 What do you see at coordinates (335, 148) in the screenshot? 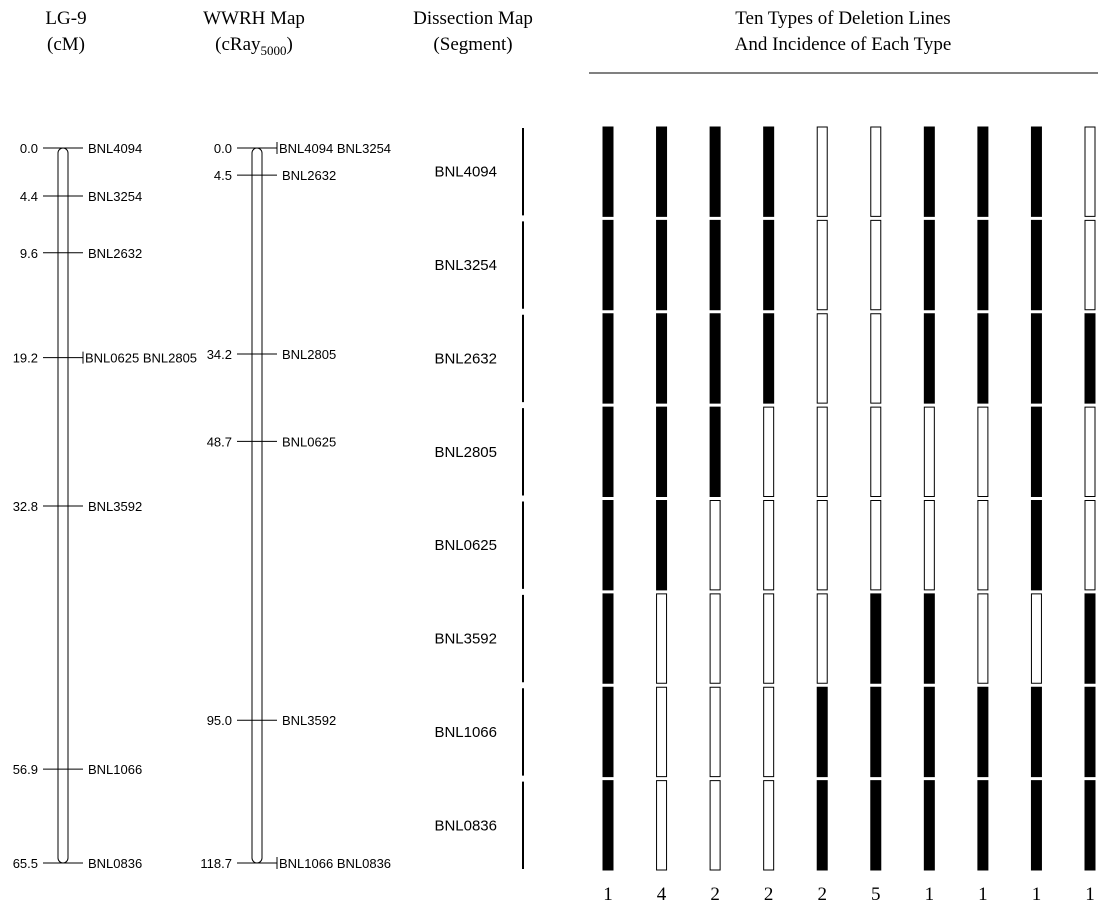
I see `wwrh_map-marker-label: BNL4094 BNL3254` at bounding box center [335, 148].